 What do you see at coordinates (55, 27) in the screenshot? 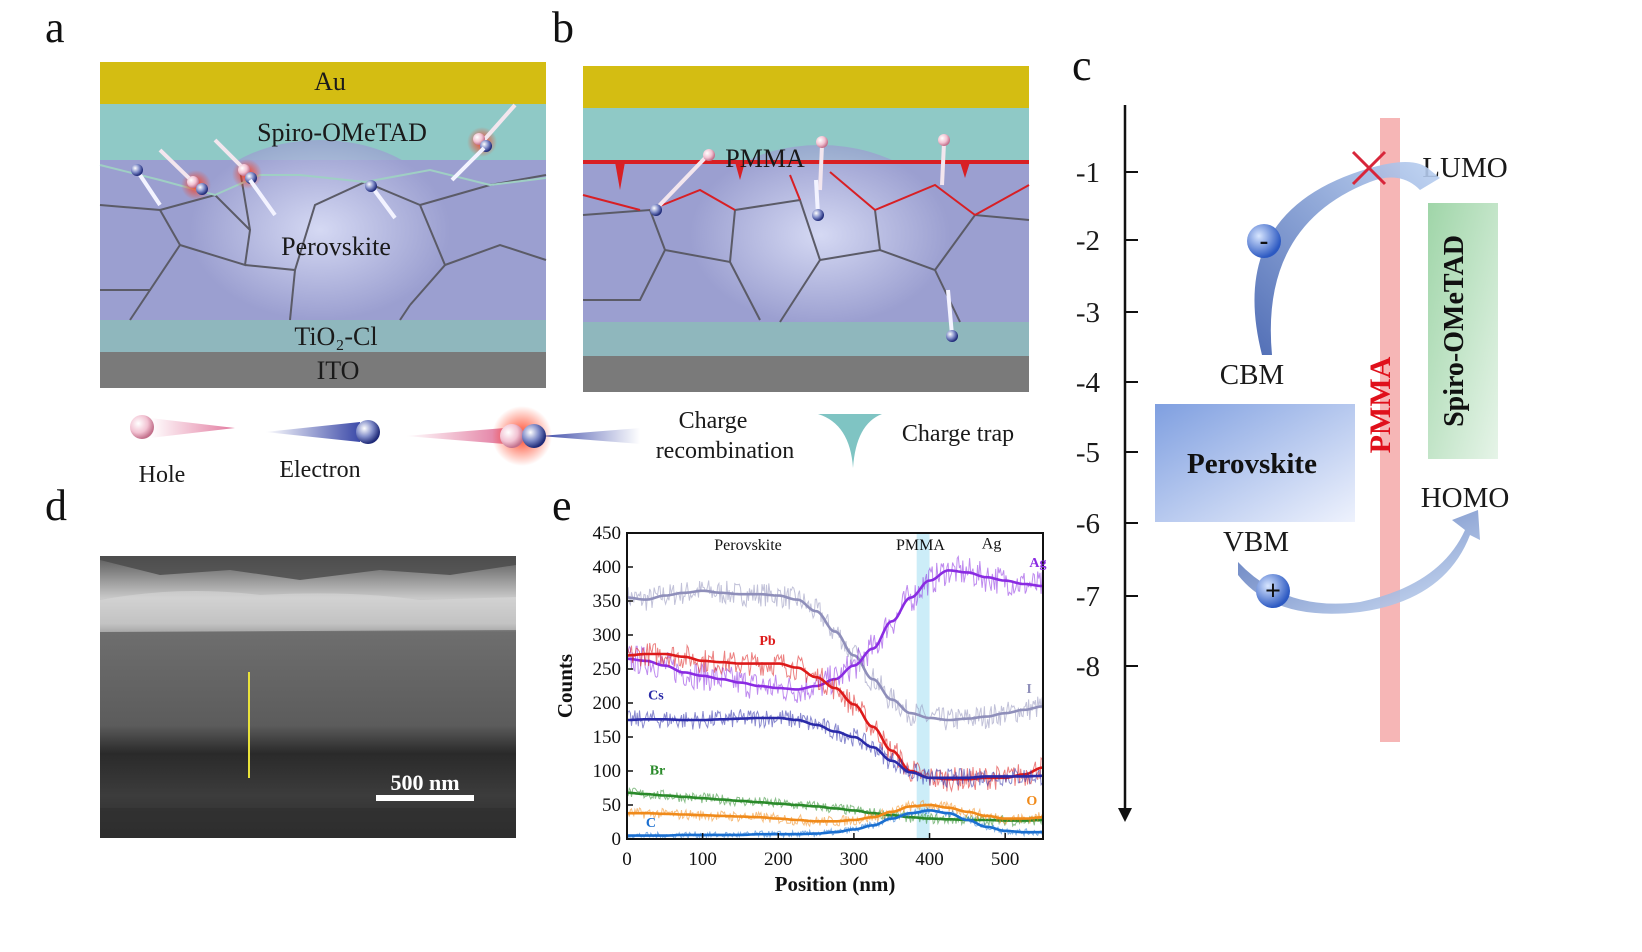
I see `panel-label-a: a` at bounding box center [55, 27].